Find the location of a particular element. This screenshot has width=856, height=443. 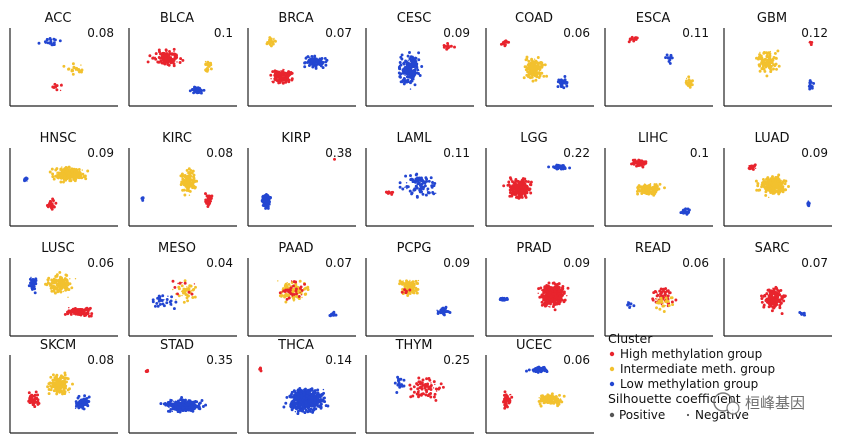

panel-title: LUAD is located at coordinates (771, 138).